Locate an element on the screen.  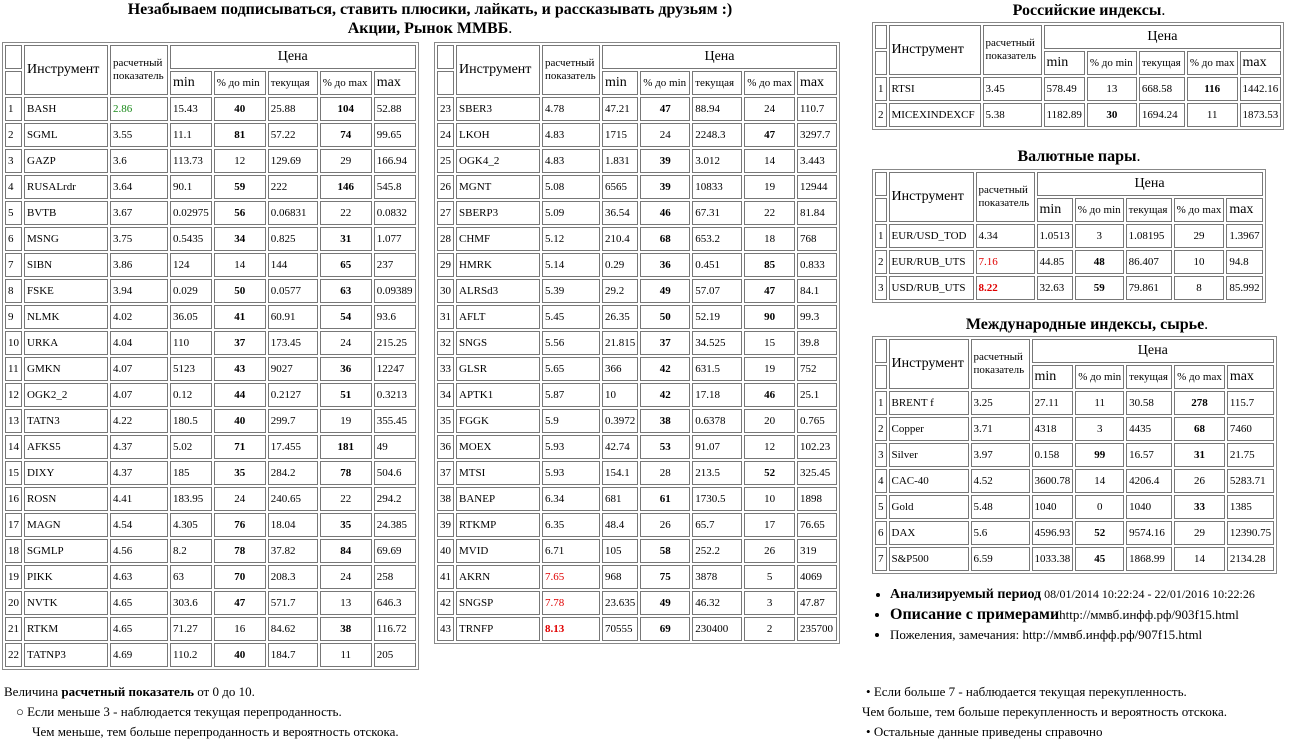
wish-link: http://ммвб.инфф.рф/907f15.html is located at coordinates (1112, 634).